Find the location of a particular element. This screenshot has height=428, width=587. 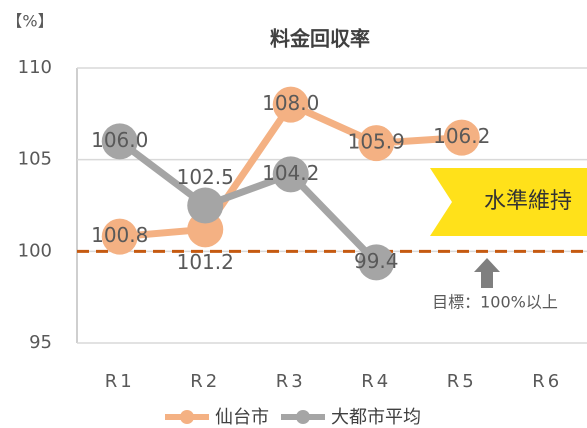

x-tick-label: R1 is located at coordinates (120, 381).